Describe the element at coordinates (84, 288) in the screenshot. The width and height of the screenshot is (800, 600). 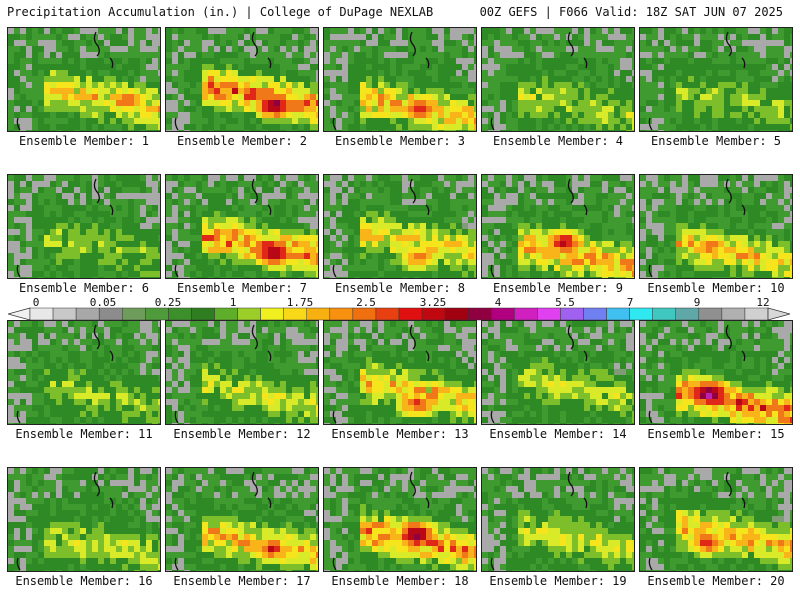
I see `panel-label: Ensemble Member: 6` at that location.